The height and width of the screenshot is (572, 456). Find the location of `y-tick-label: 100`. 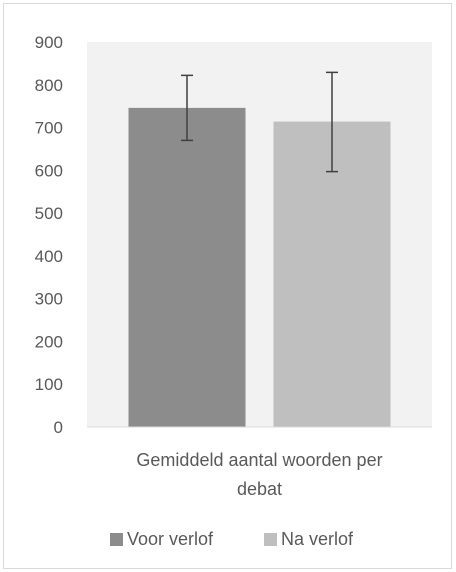

y-tick-label: 100 is located at coordinates (49, 384).